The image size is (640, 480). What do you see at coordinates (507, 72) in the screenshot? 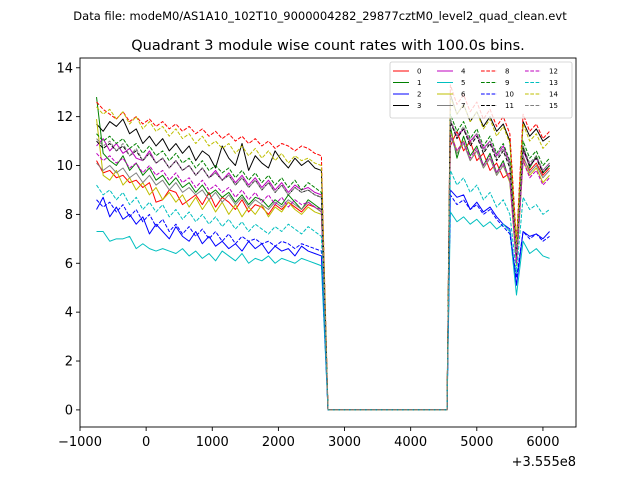
I see `legend-label-8: 8` at bounding box center [507, 72].